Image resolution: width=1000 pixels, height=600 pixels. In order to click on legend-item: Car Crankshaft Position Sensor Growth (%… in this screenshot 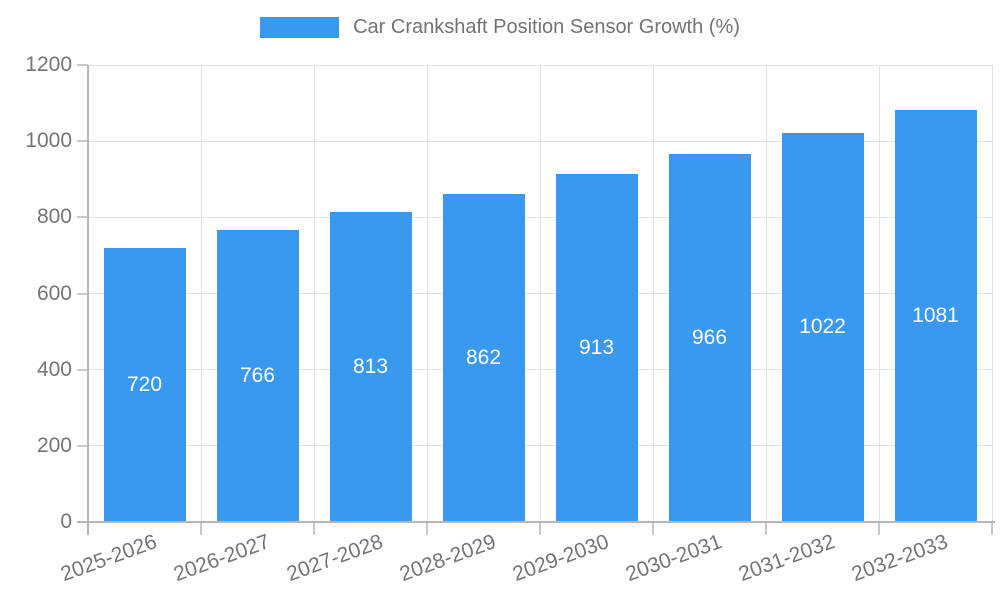, I will do `click(500, 27)`.